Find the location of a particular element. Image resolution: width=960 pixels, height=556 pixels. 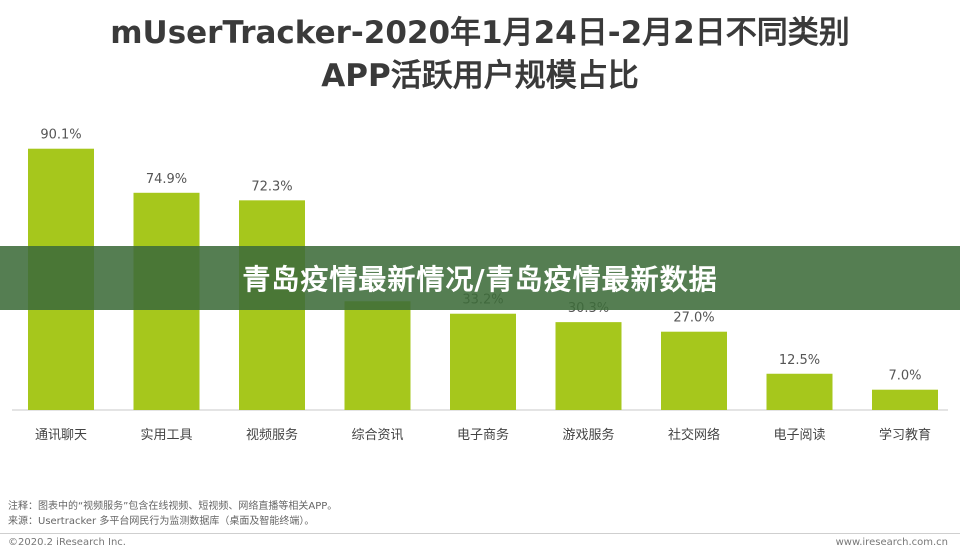

category-label-2: 实用工具 is located at coordinates (166, 435).